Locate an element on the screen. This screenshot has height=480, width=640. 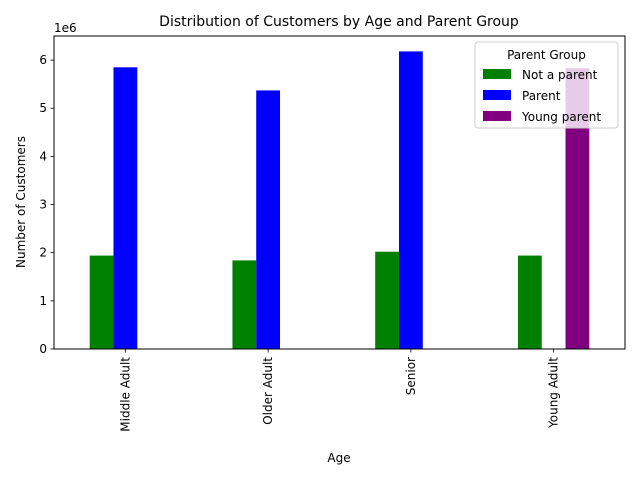
y-tick-label: 4 is located at coordinates (43, 156).